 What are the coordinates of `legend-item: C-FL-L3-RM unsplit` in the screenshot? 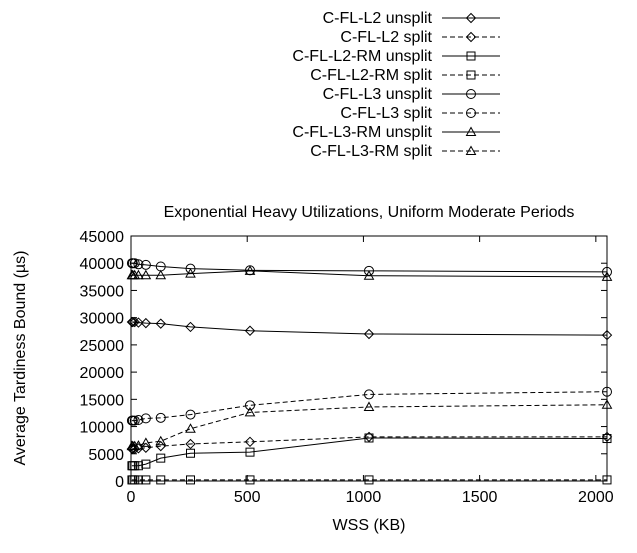 It's located at (396, 132).